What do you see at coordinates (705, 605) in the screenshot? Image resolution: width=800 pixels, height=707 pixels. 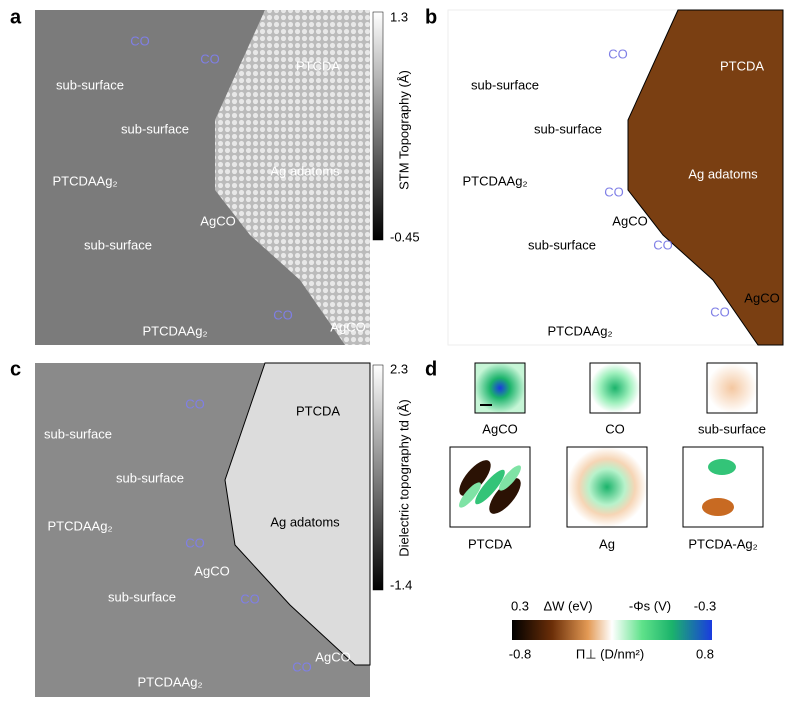 I see `colorbar-label: -0.3` at bounding box center [705, 605].